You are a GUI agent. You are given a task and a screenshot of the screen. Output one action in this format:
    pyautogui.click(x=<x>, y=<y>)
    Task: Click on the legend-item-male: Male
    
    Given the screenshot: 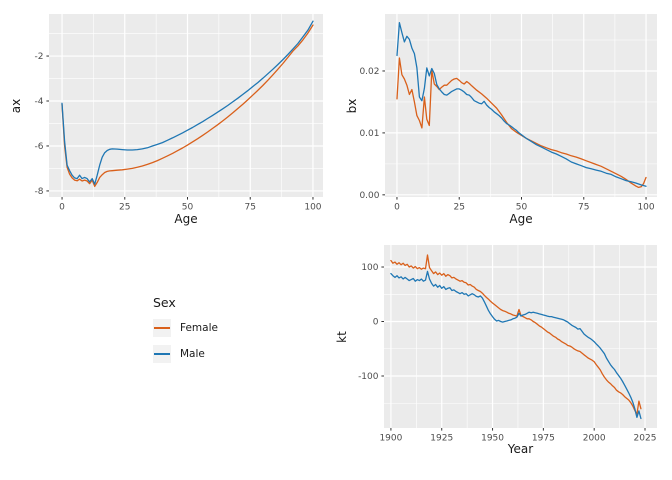 What is the action you would take?
    pyautogui.click(x=185, y=354)
    